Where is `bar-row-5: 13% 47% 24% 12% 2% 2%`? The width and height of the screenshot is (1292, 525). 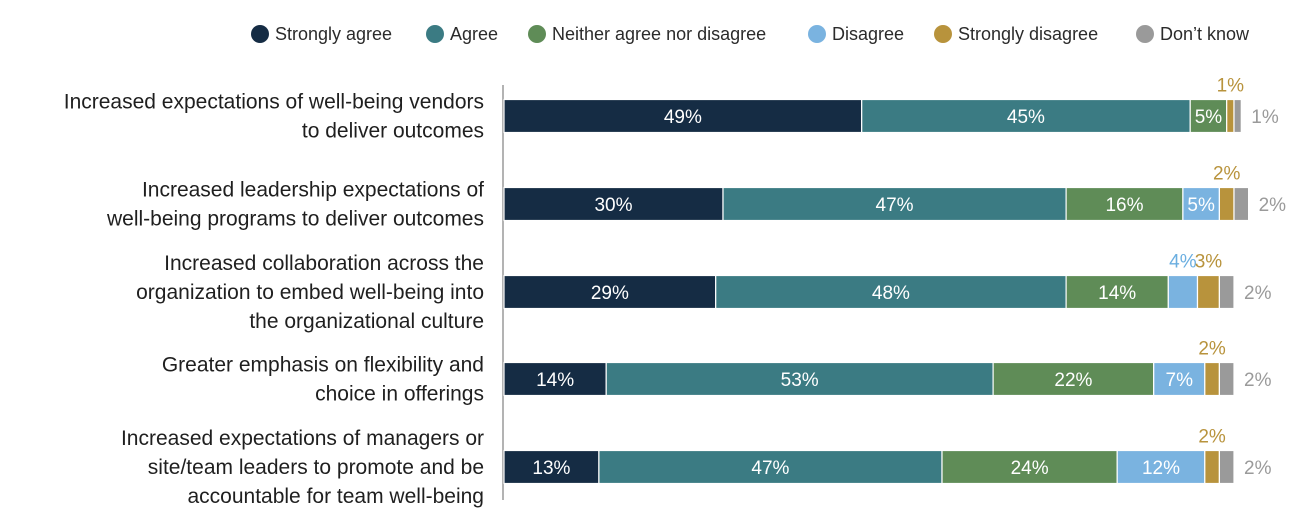
bar-row-5: 13% 47% 24% 12% 2% 2% is located at coordinates (887, 456).